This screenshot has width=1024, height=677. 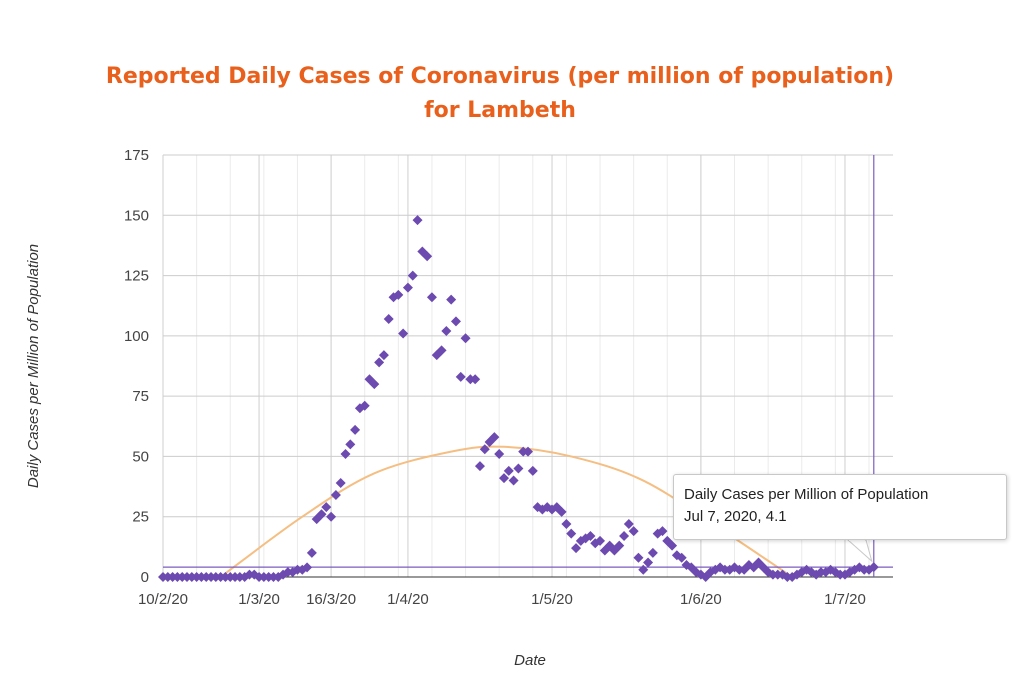 I want to click on x-tick-label: 10/2/20, so click(x=163, y=599).